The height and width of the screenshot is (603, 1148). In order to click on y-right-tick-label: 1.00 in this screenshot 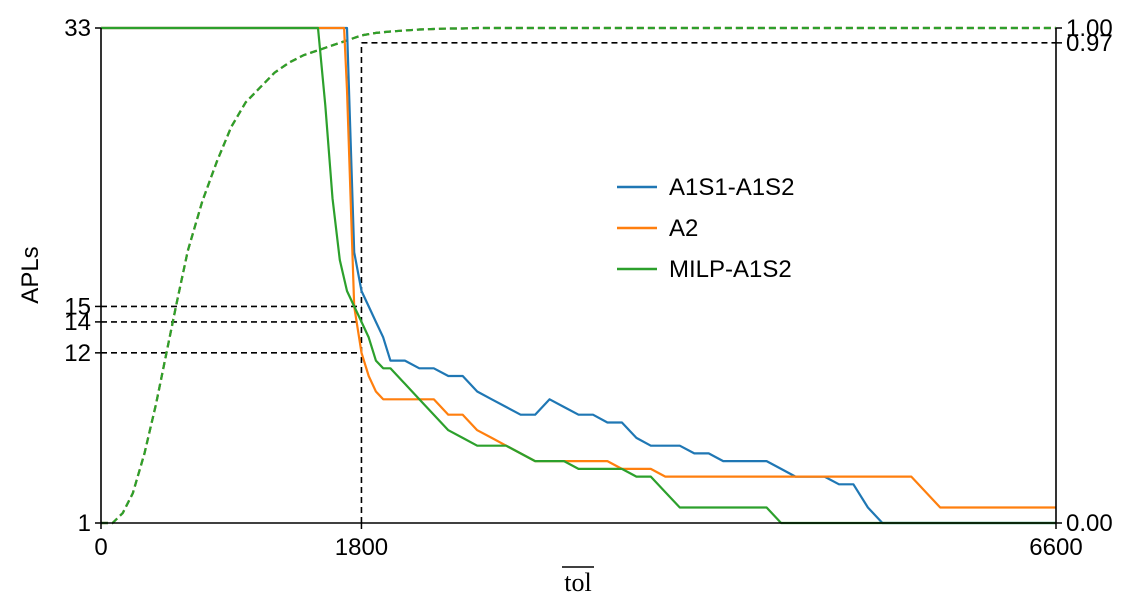, I will do `click(1089, 28)`.